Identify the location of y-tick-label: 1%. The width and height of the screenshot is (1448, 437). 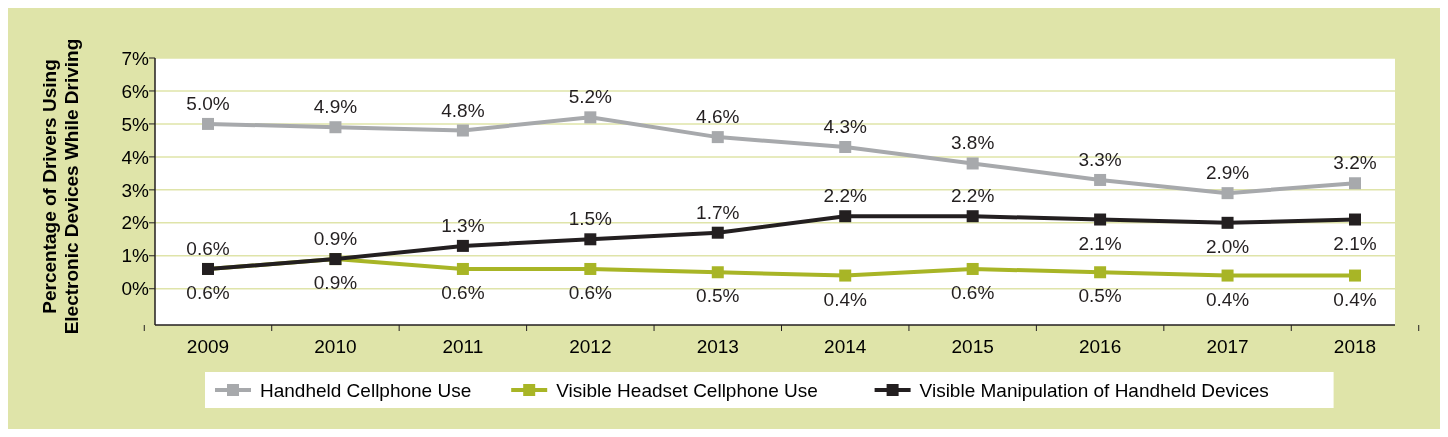
(135, 256).